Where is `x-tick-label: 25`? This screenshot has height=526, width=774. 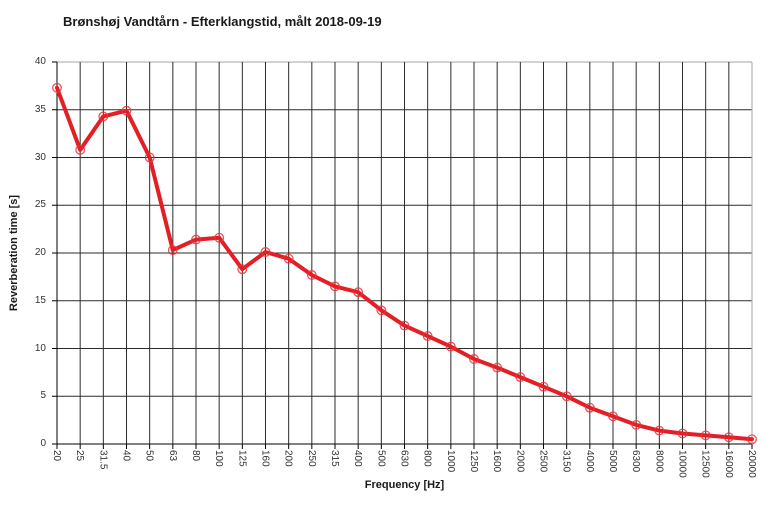 x-tick-label: 25 is located at coordinates (80, 456).